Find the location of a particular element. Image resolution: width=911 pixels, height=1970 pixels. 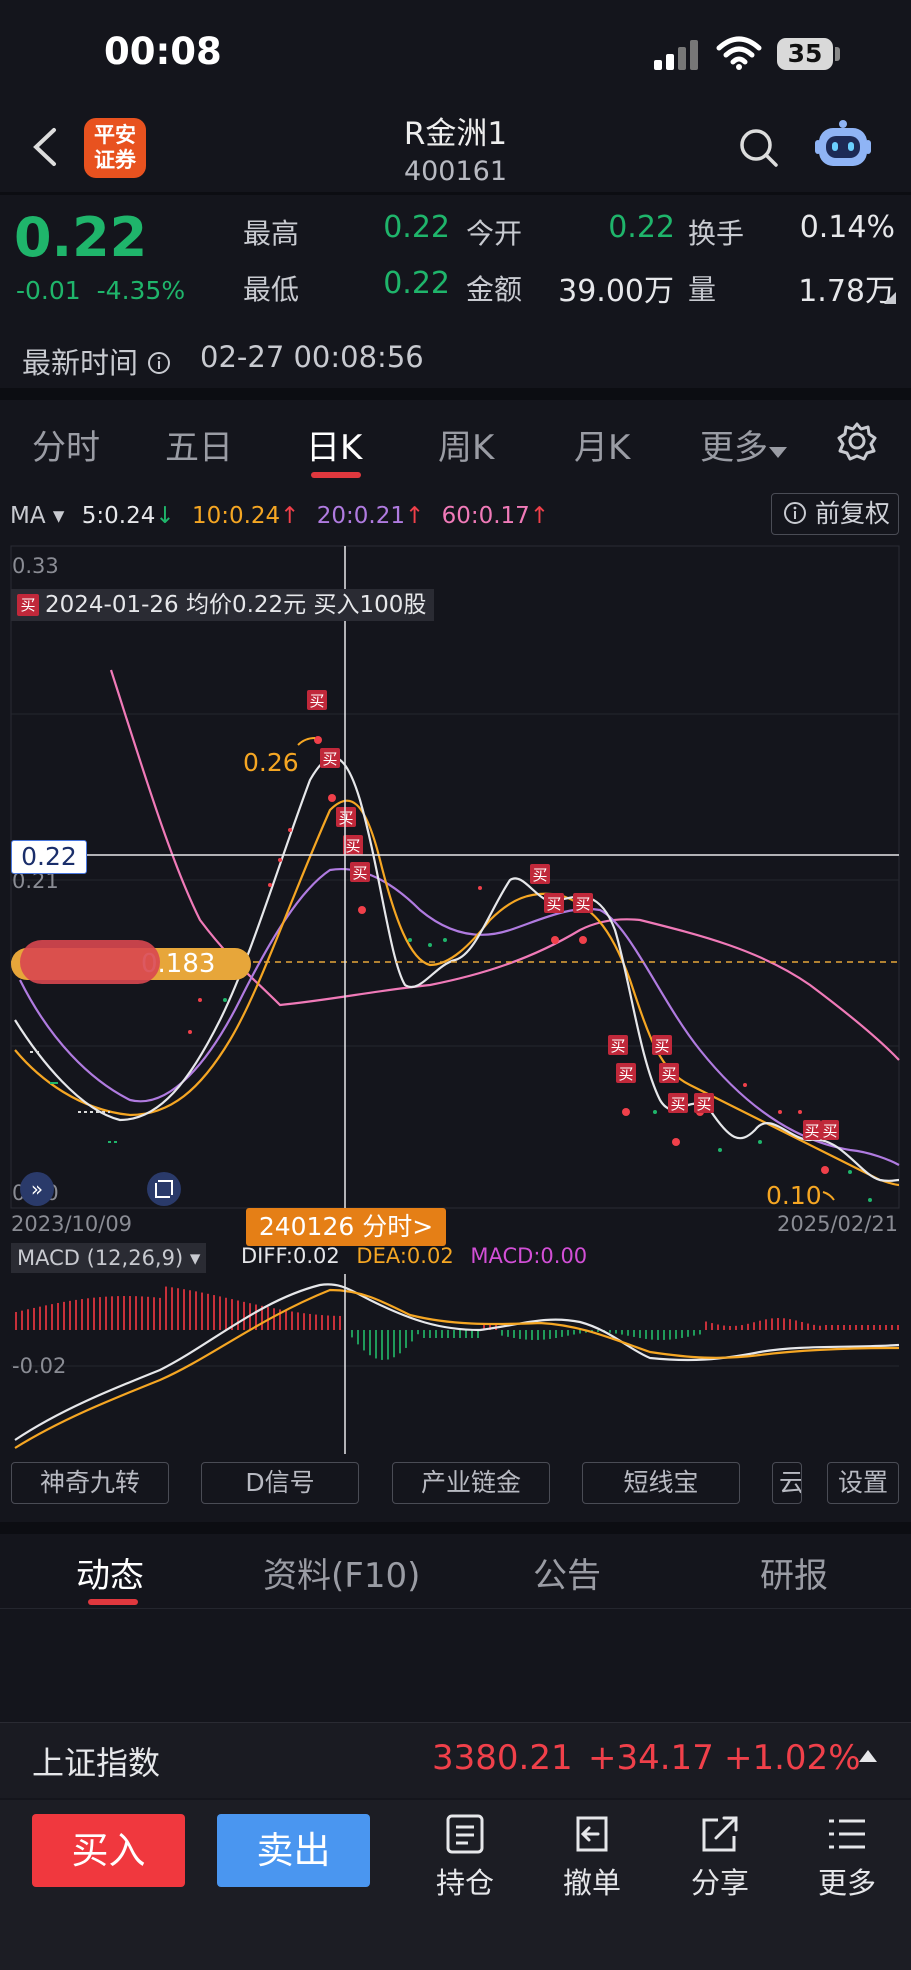

index-name: 上证指数 is located at coordinates (96, 1763).